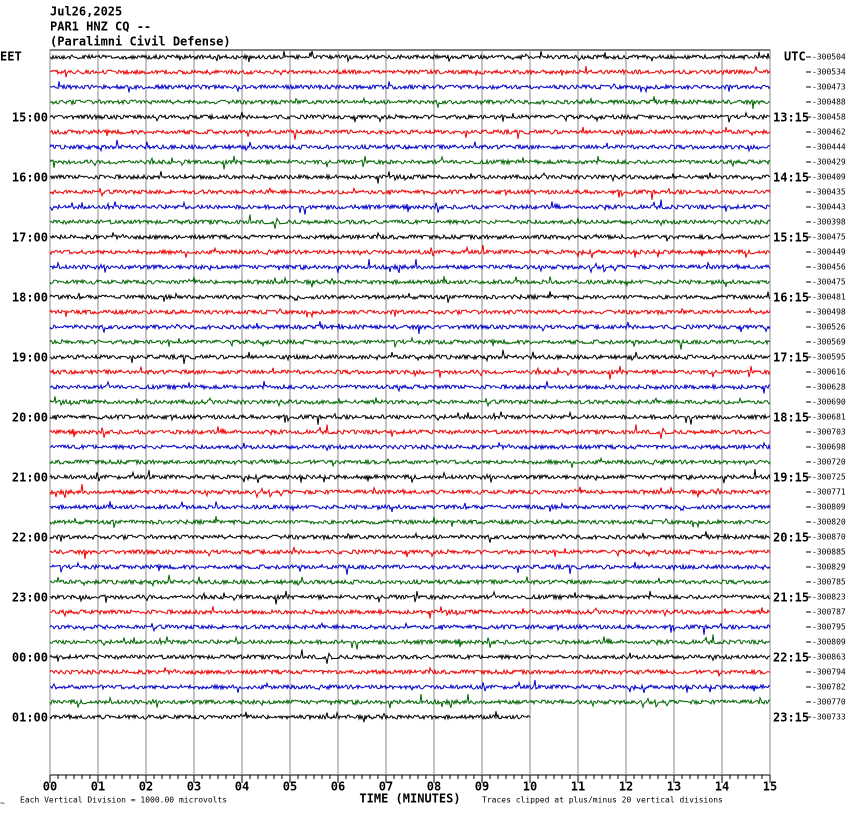 The width and height of the screenshot is (850, 814). Describe the element at coordinates (30, 178) in the screenshot. I see `left-time-label: 16:00` at that location.